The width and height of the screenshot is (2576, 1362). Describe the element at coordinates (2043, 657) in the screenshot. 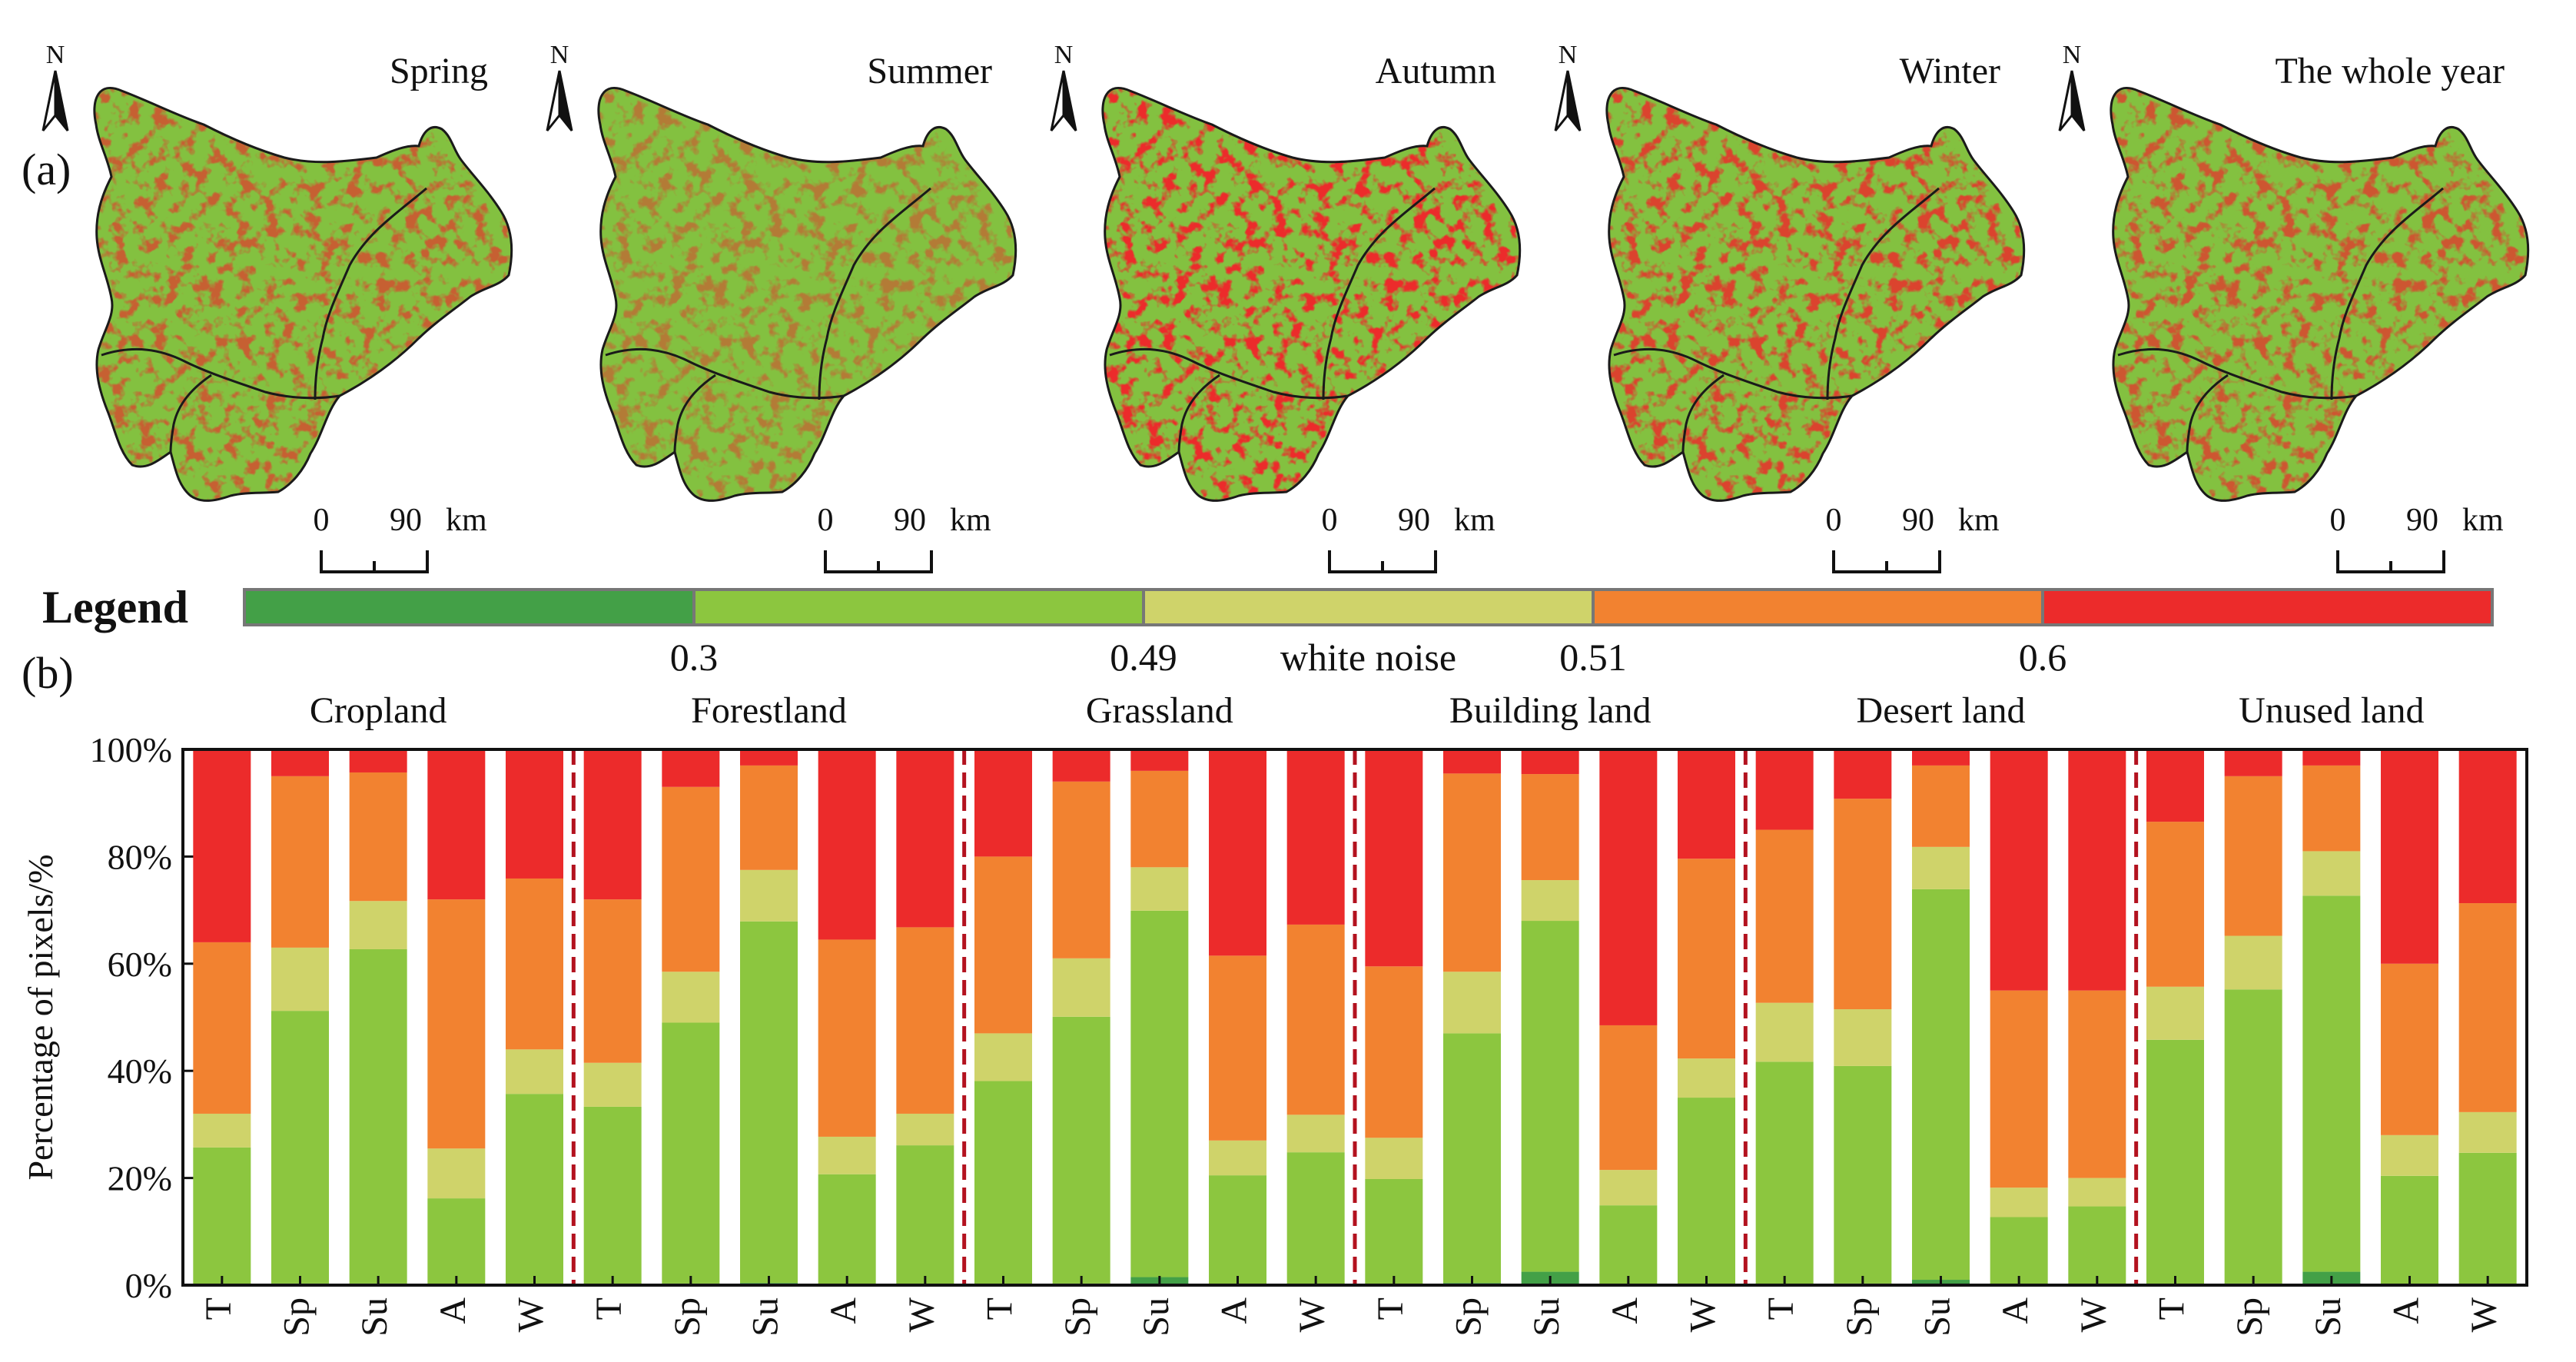

I see `legend-tick-label: 0.6` at that location.